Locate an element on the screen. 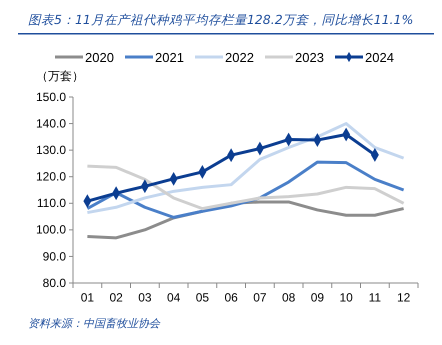 This screenshot has width=442, height=345. legend-label: 2022 is located at coordinates (239, 57).